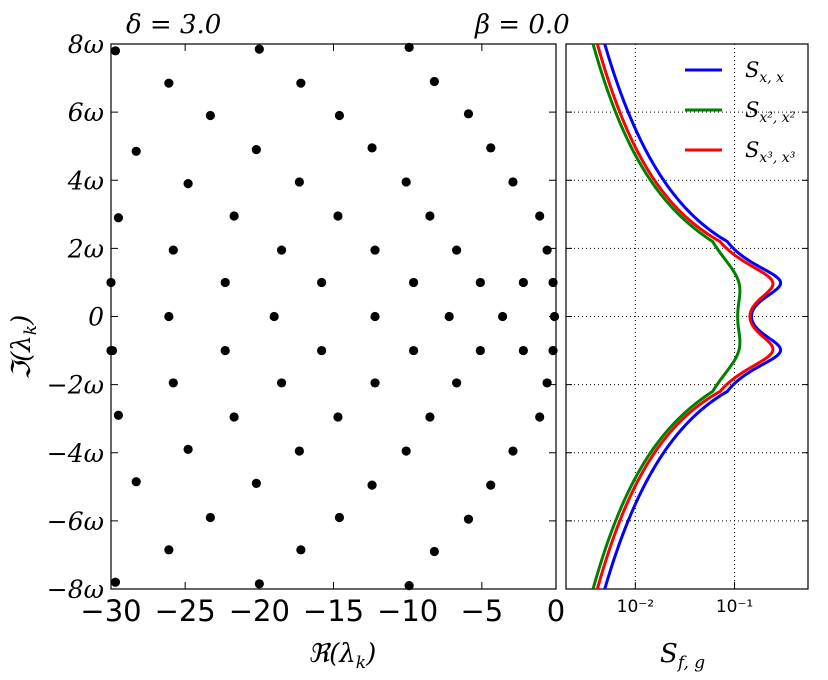 The width and height of the screenshot is (828, 680). Describe the element at coordinates (259, 611) in the screenshot. I see `x-tick-label: −20` at that location.